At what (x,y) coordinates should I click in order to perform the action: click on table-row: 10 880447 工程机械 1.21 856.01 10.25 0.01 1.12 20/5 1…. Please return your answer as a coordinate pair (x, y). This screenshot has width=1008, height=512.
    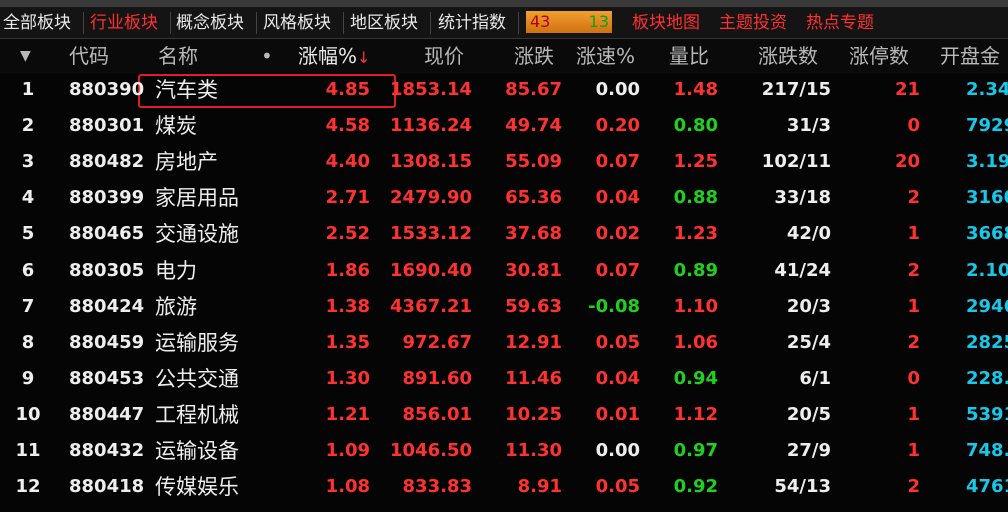
    Looking at the image, I should click on (504, 415).